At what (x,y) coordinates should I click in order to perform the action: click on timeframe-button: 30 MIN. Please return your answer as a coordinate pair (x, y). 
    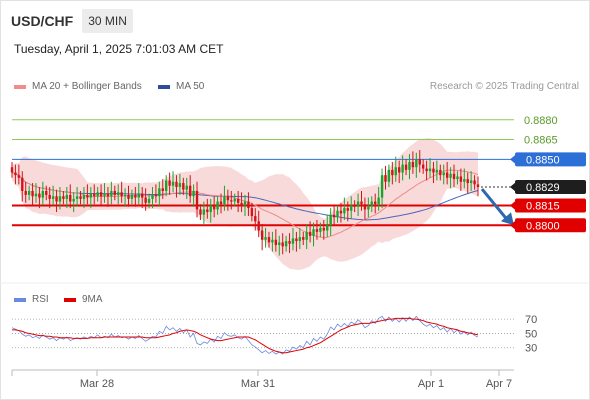
    Looking at the image, I should click on (107, 21).